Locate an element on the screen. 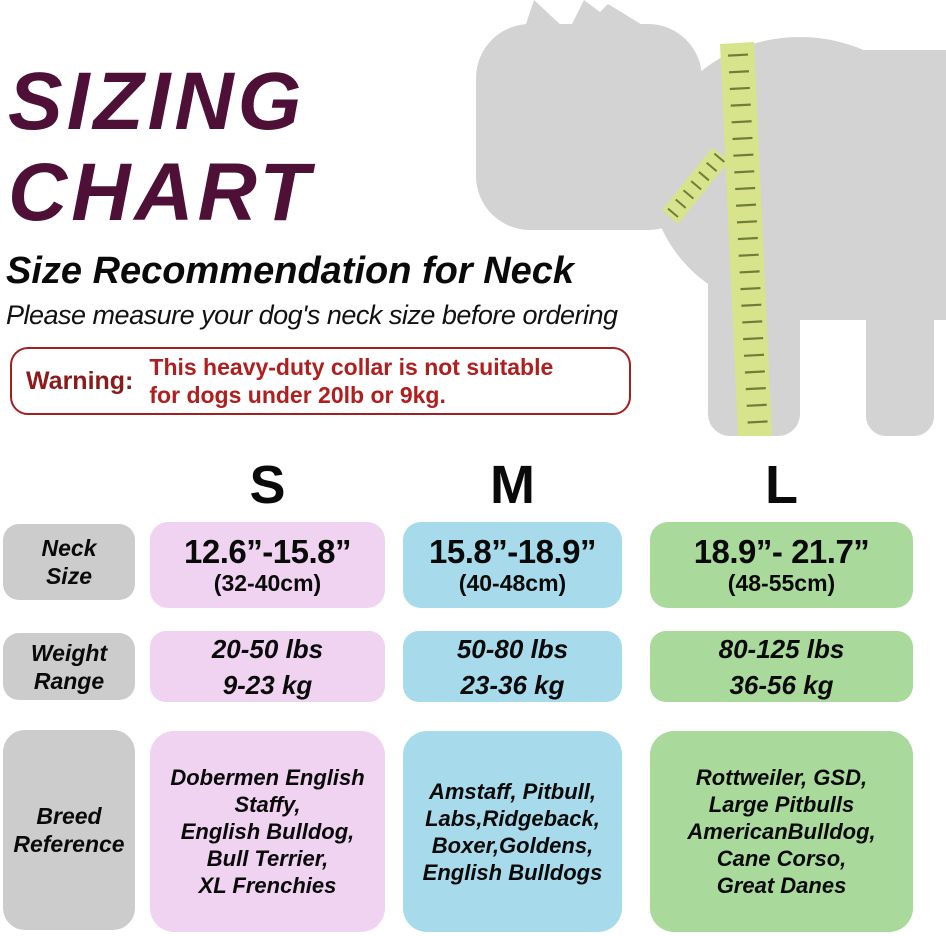 This screenshot has width=946, height=936. neck-size-s-cm: (32-40cm) is located at coordinates (267, 583).